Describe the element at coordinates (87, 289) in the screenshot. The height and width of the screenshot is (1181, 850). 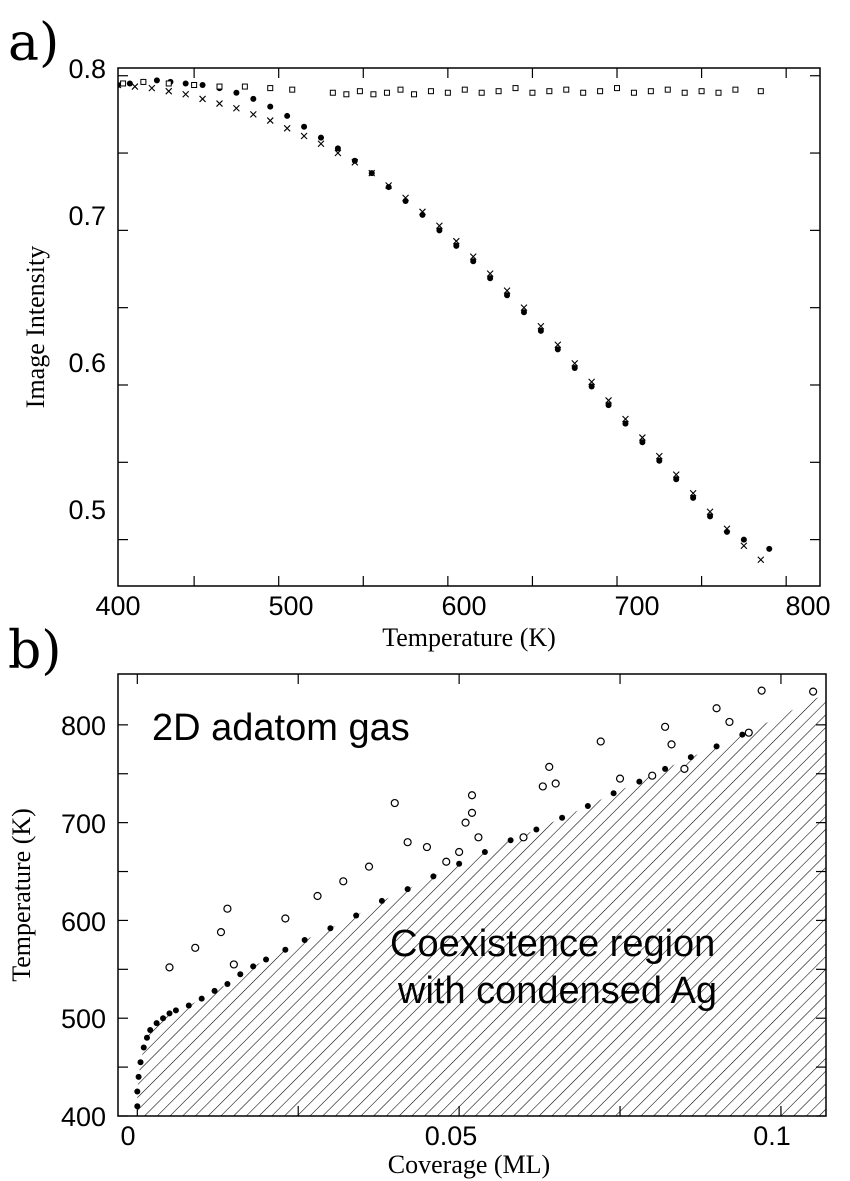
I see `panel-a-y-tick-labels: 0.5 0.6 0.7 0.8` at that location.